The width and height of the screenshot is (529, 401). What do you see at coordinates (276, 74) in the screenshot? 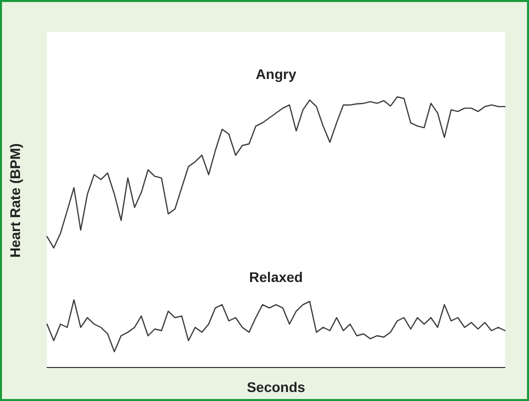
I see `series-label: Angry` at bounding box center [276, 74].